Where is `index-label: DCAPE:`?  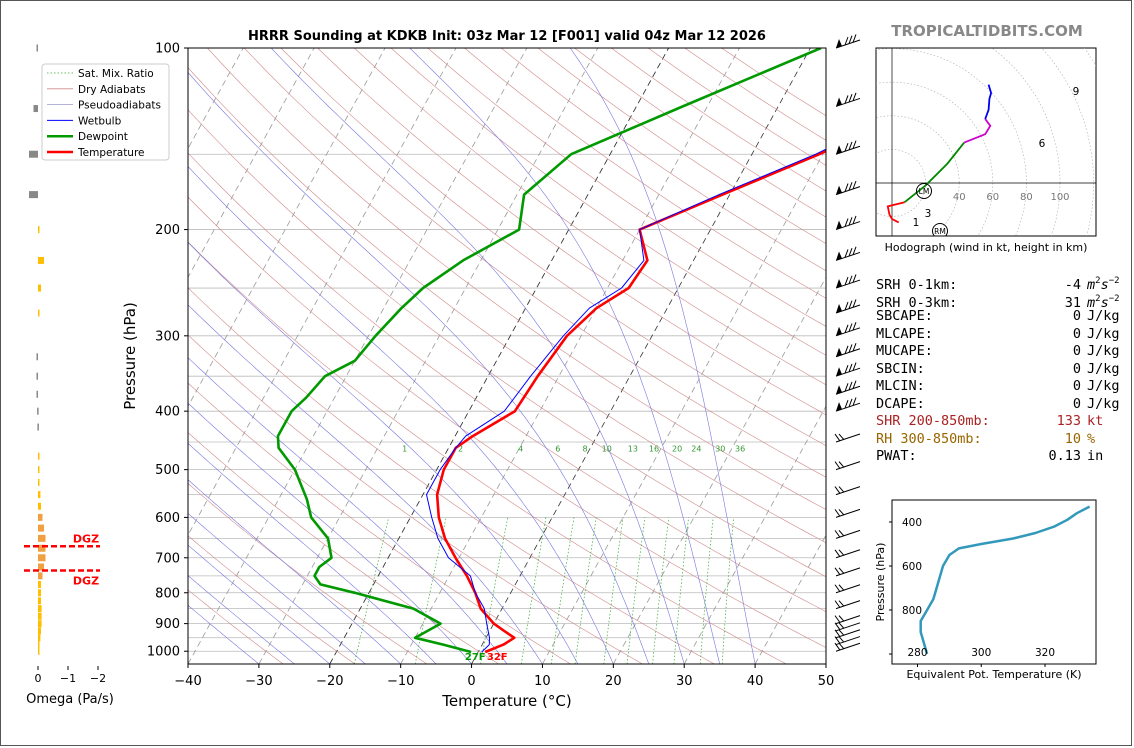 index-label: DCAPE: is located at coordinates (900, 403).